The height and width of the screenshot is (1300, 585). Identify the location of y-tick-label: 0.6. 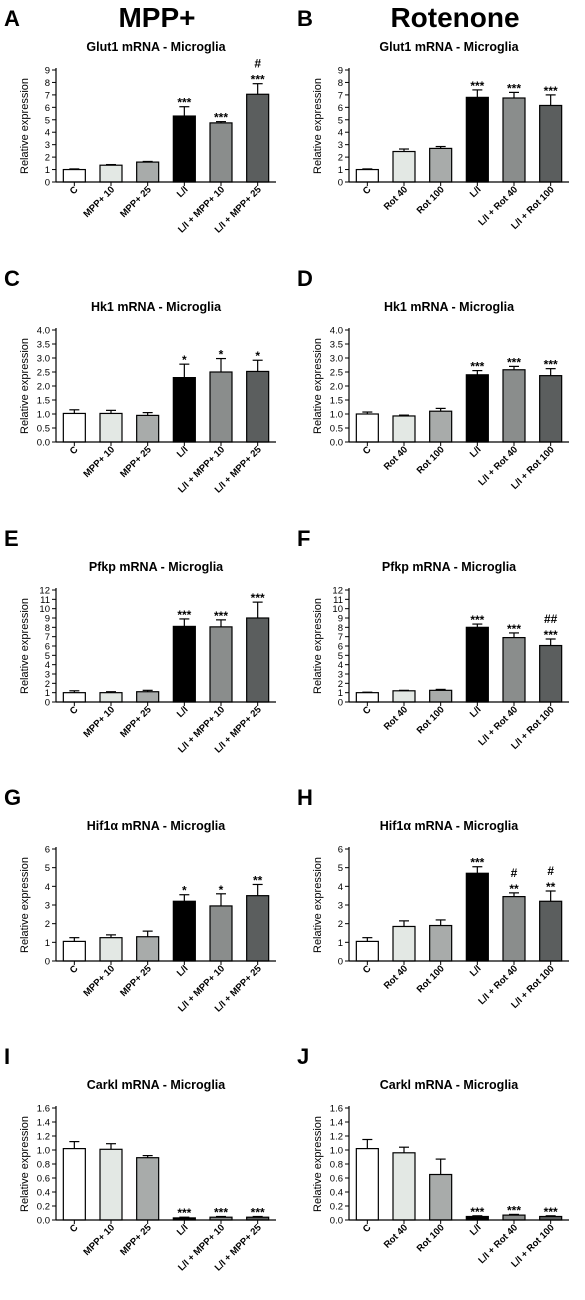
(336, 1179).